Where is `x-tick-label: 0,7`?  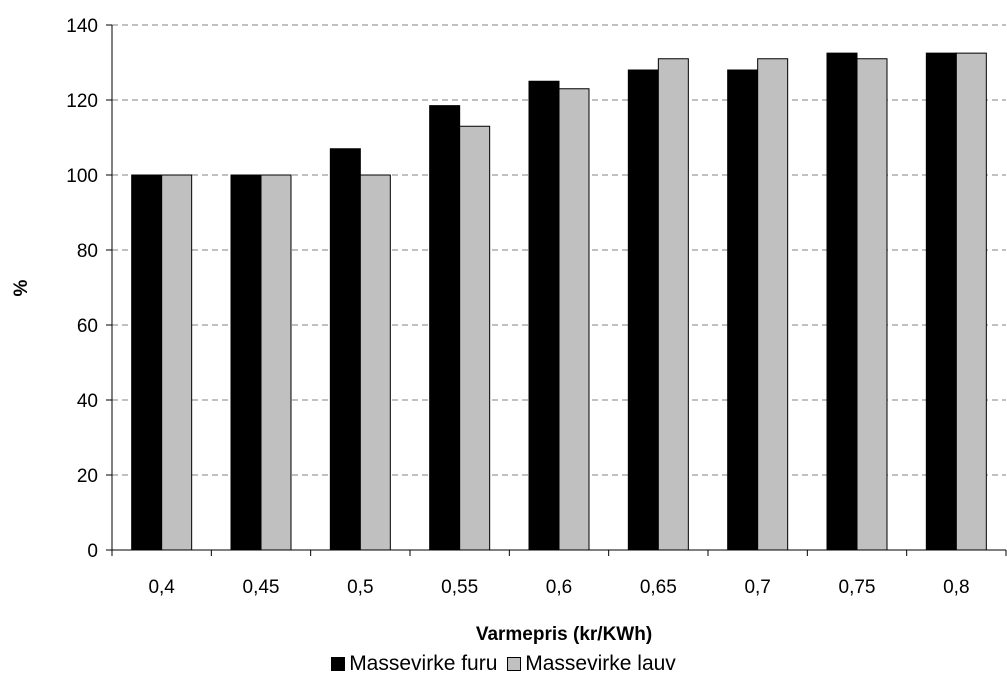
x-tick-label: 0,7 is located at coordinates (757, 587).